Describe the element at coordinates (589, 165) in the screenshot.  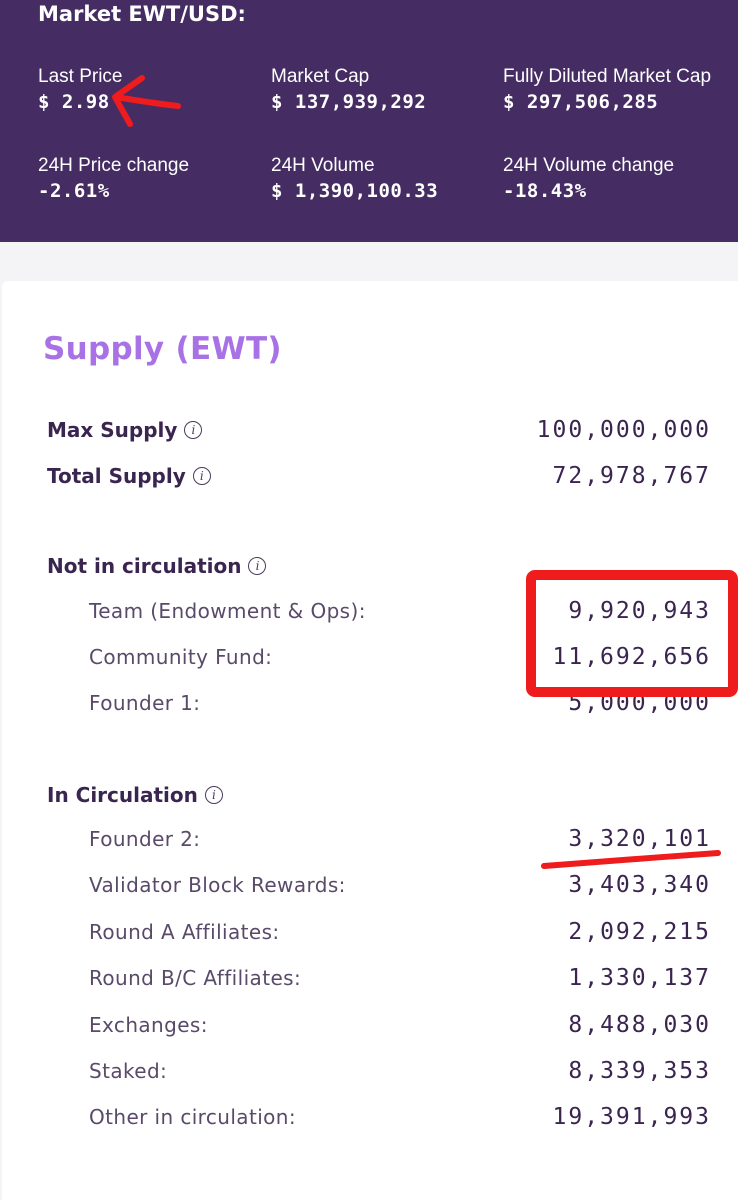
I see `metric-label: 24H Volume change` at that location.